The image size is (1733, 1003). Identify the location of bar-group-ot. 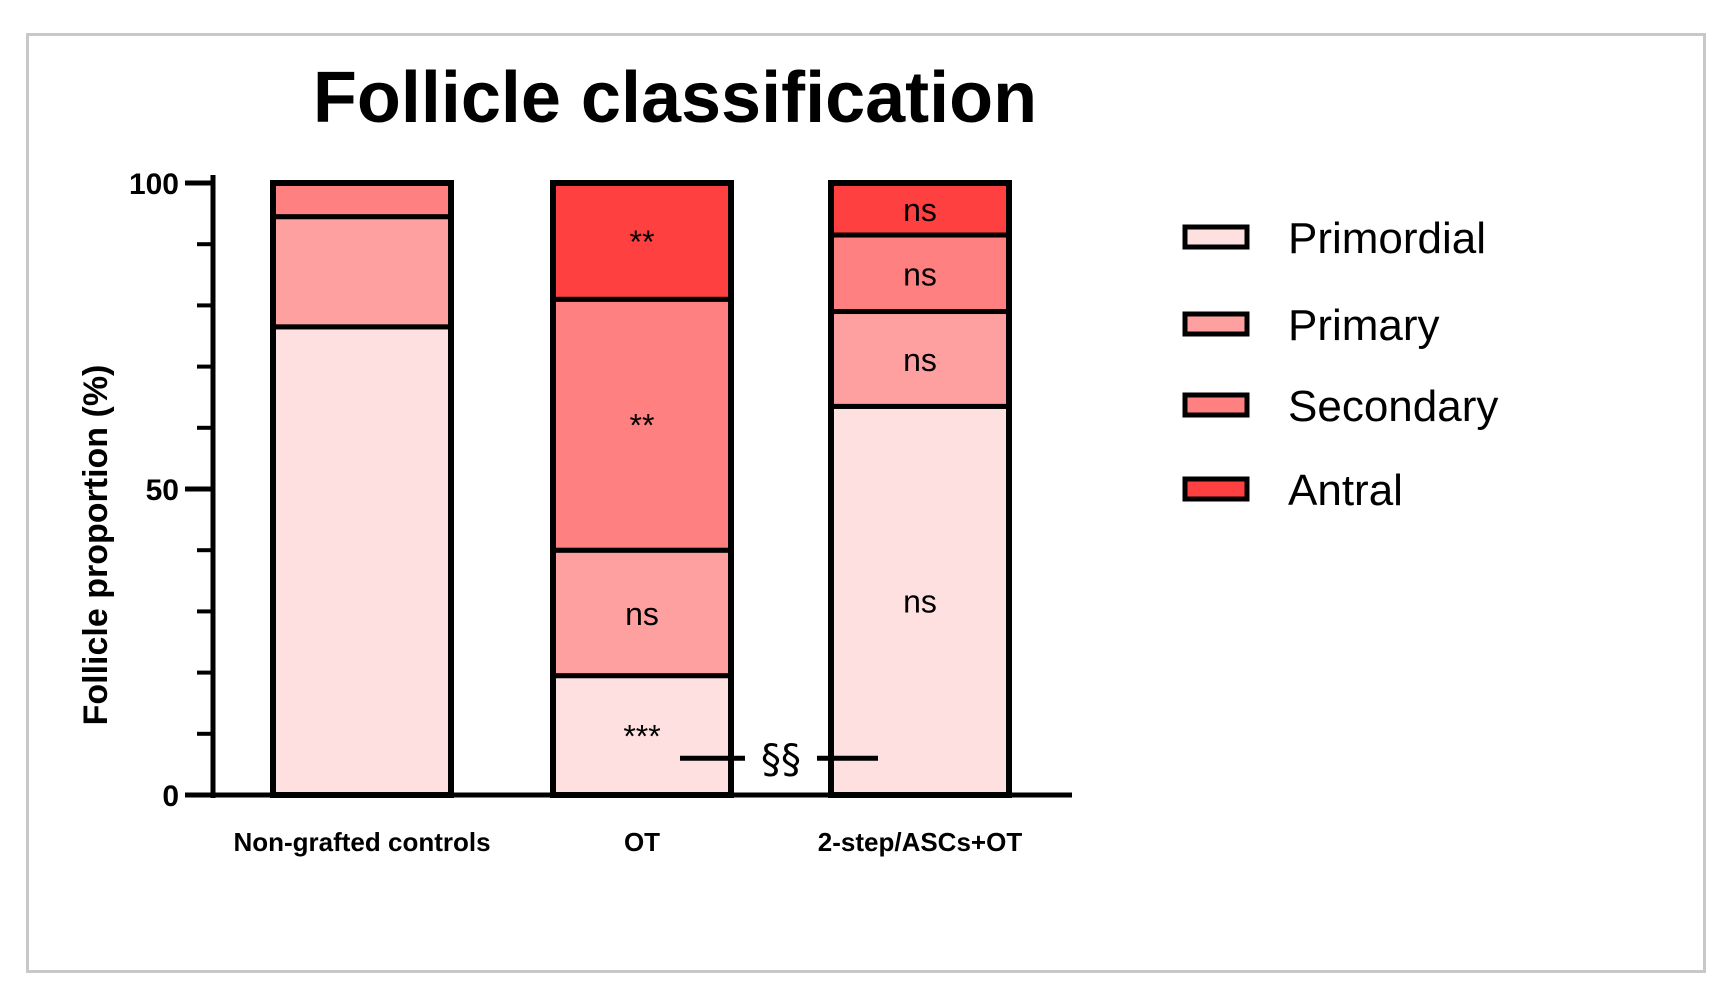
(642, 489).